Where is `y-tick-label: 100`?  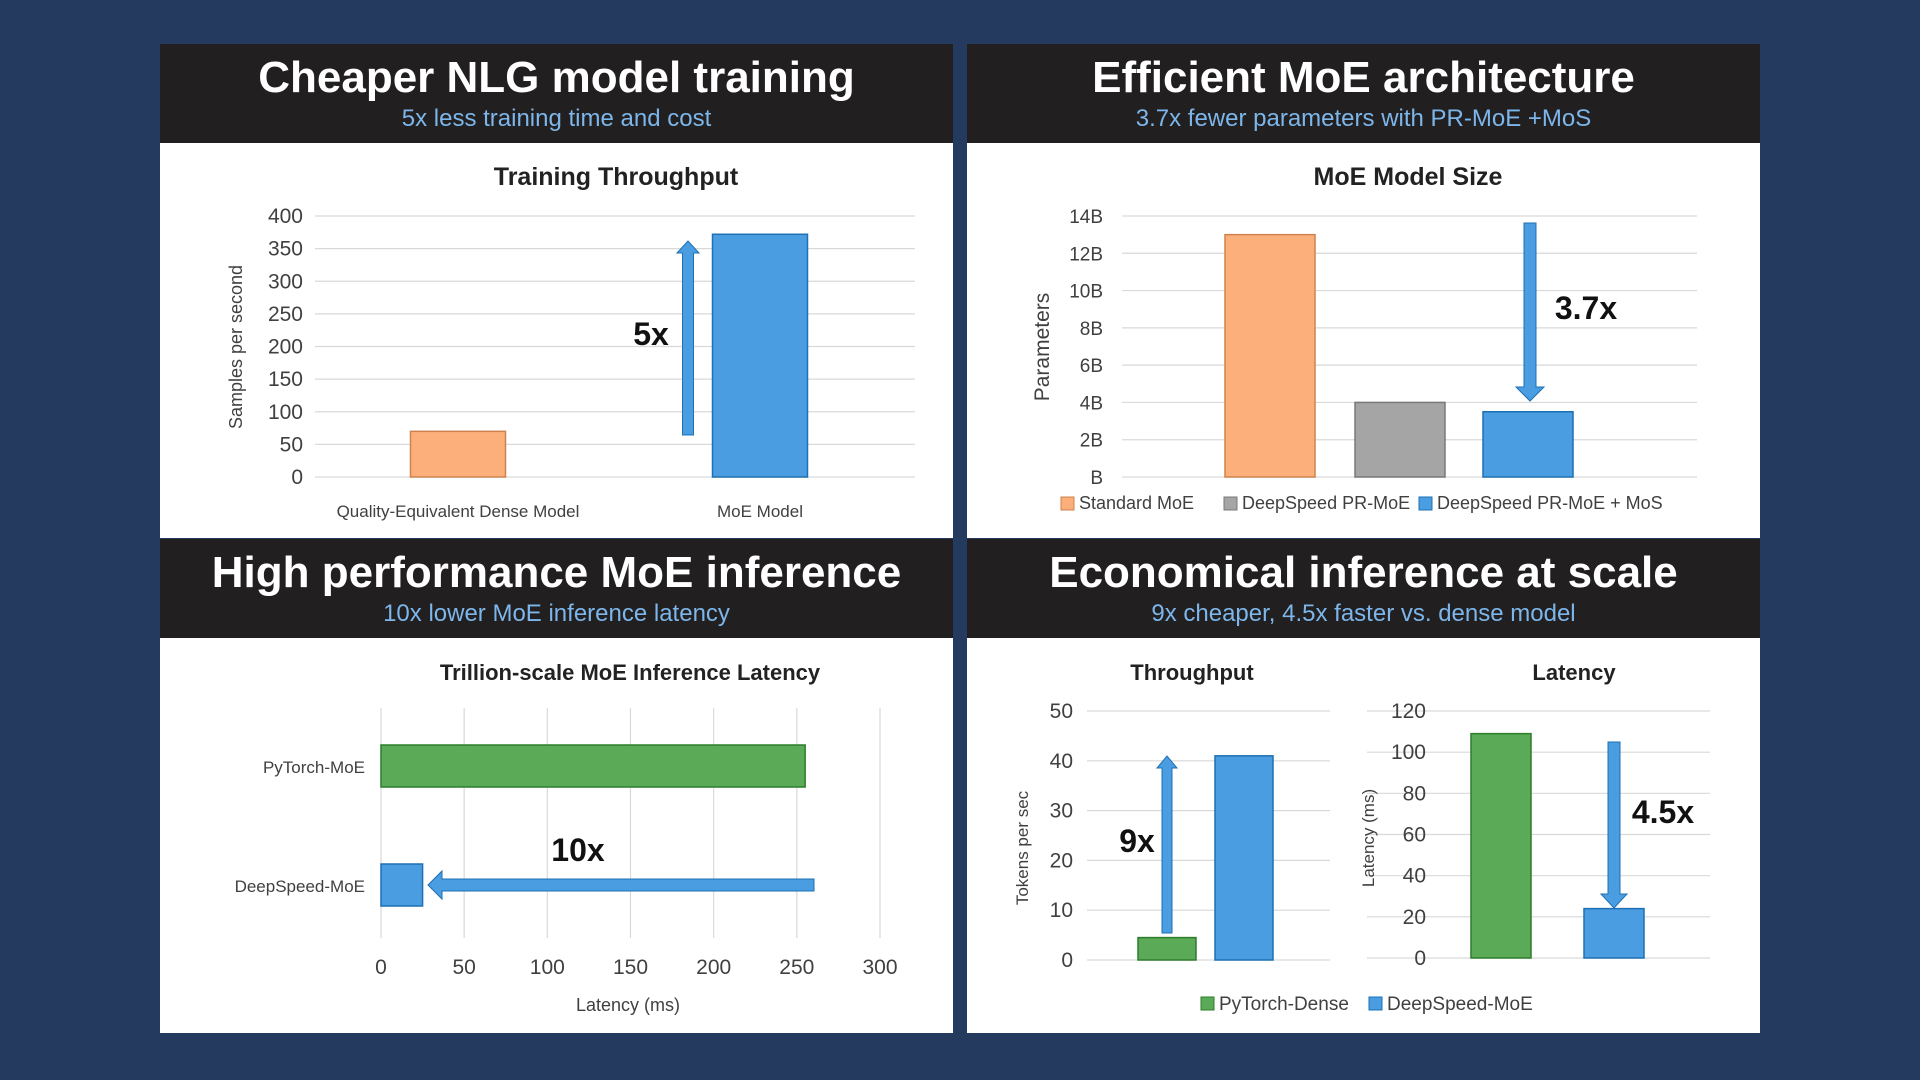
y-tick-label: 100 is located at coordinates (1408, 752).